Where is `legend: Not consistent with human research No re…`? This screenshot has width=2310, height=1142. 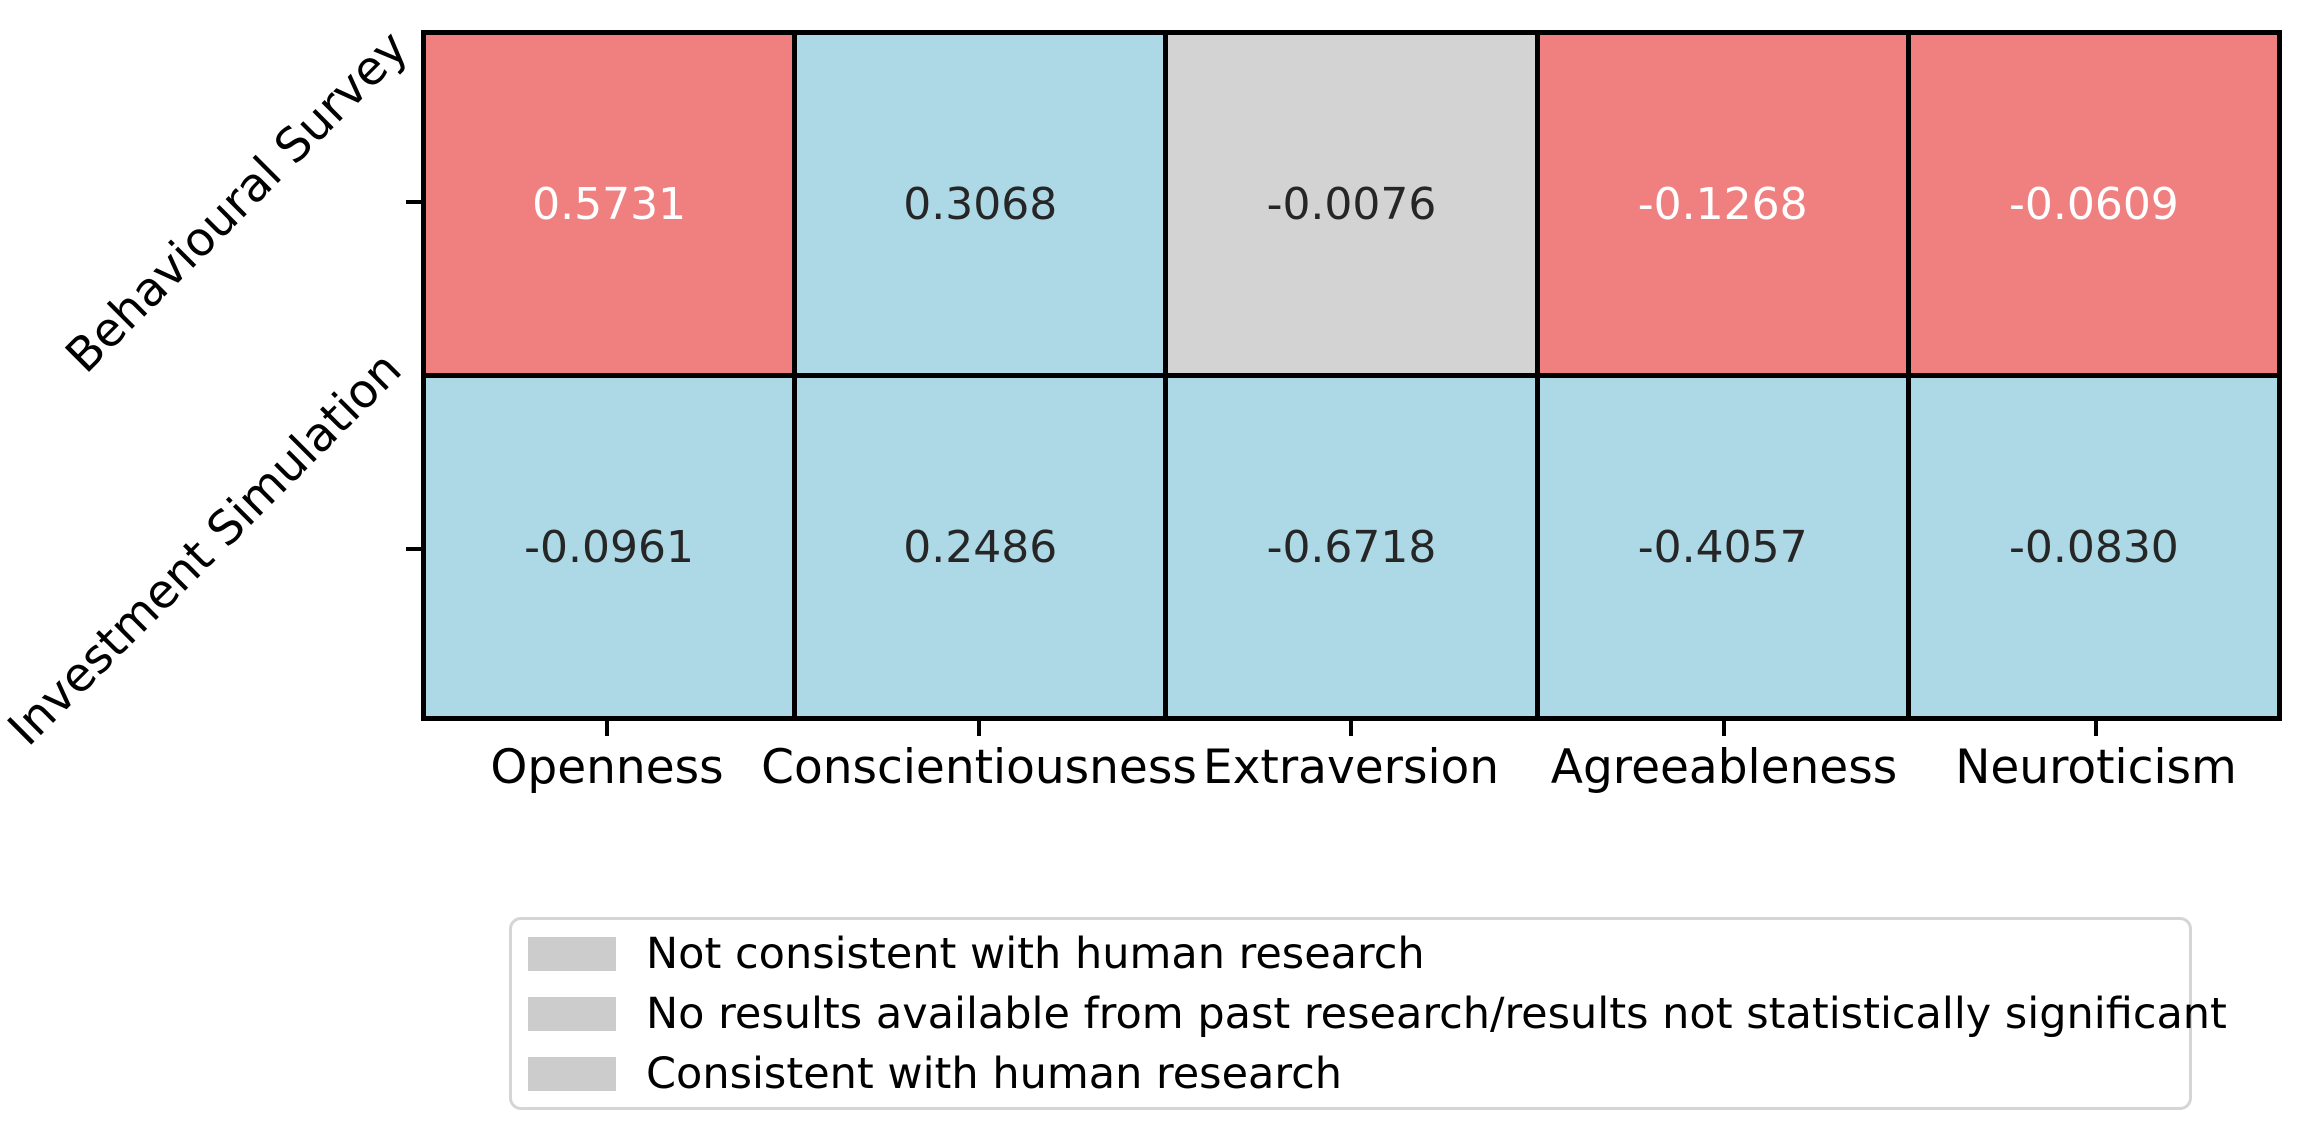
legend: Not consistent with human research No re… is located at coordinates (1368, 1013).